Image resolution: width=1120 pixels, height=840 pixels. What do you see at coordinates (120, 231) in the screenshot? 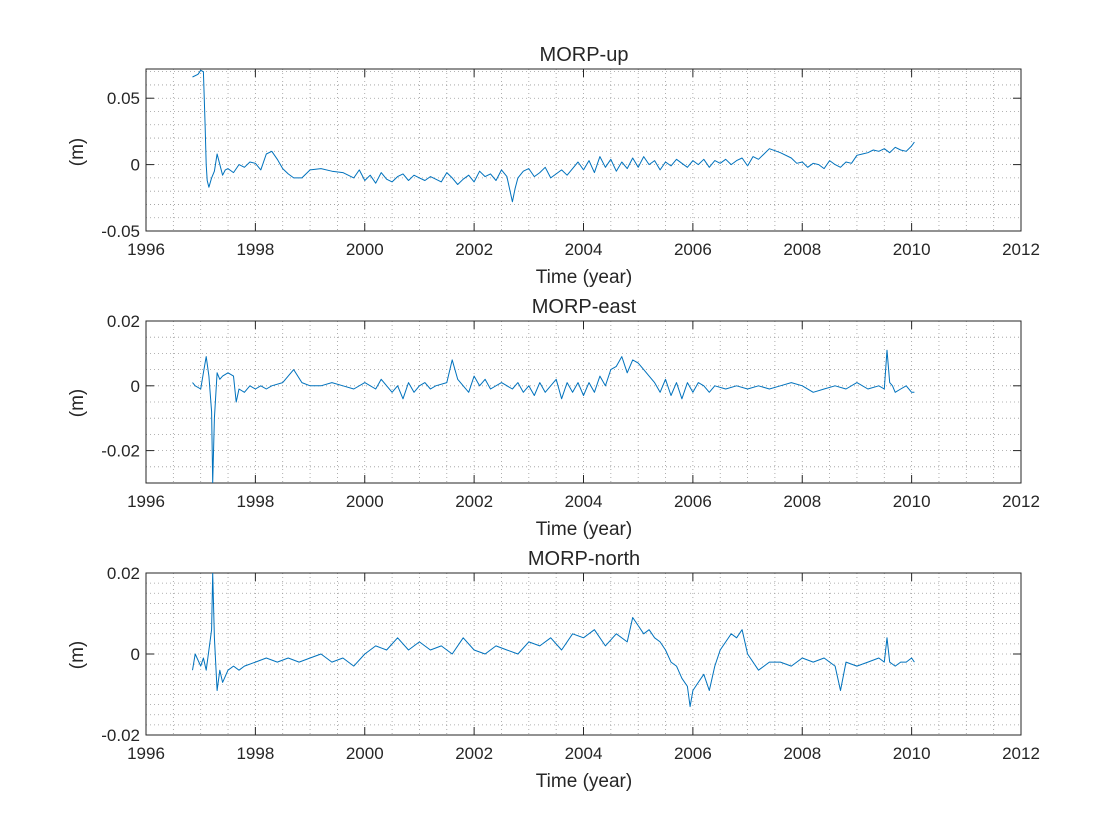
I see `y-tick-label: -0.05` at bounding box center [120, 231].